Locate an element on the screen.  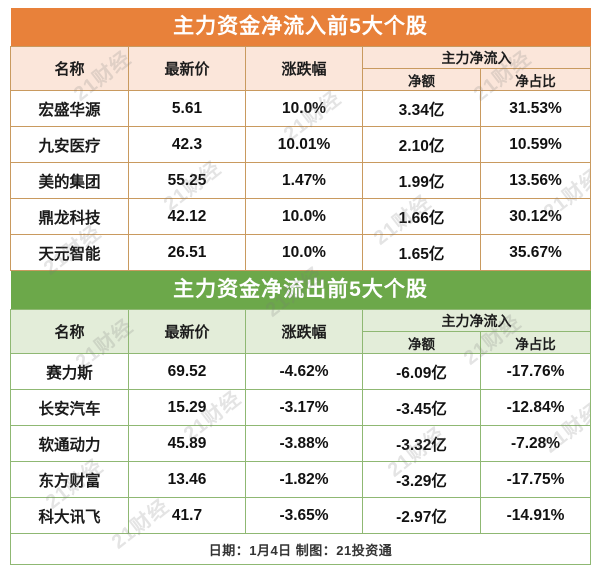
cell-net-ratio: -12.84% is located at coordinates (535, 407).